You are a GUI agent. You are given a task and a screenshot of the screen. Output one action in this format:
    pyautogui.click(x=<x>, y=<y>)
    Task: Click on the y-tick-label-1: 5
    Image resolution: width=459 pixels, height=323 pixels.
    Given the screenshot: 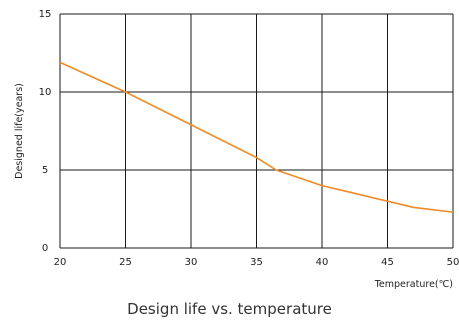 What is the action you would take?
    pyautogui.click(x=45, y=170)
    